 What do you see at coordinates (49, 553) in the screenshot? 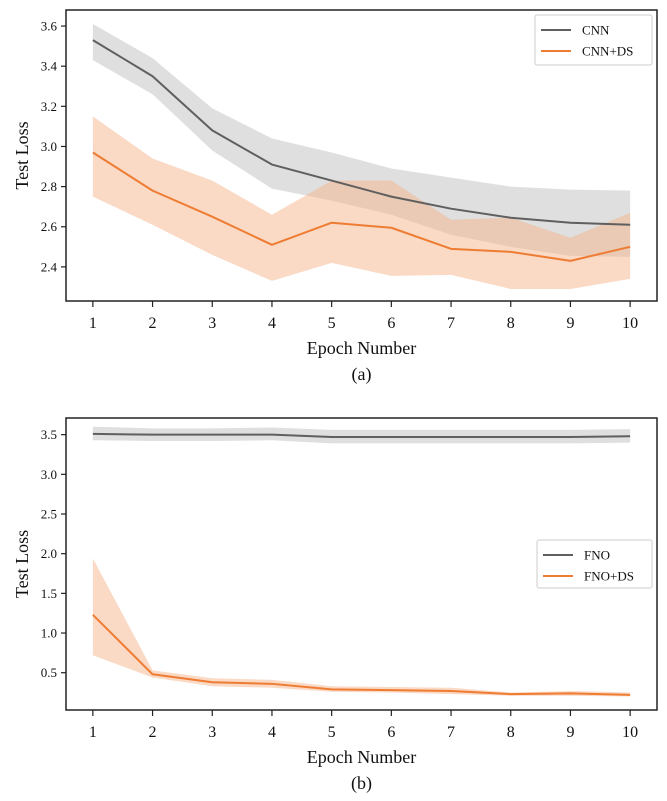
I see `y-tick-label: 2.0` at bounding box center [49, 553].